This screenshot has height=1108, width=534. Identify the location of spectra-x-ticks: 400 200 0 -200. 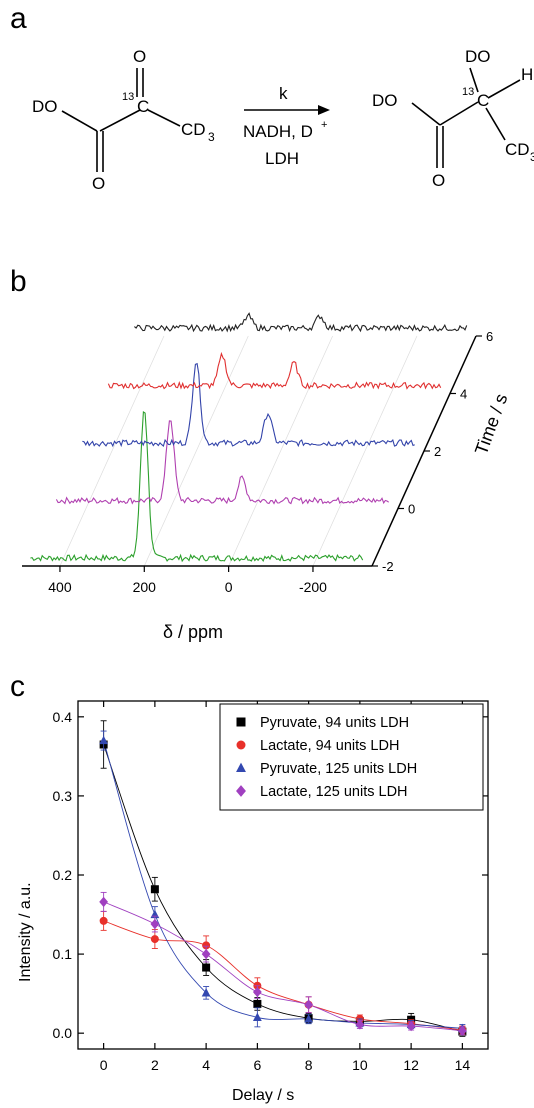
(187, 580).